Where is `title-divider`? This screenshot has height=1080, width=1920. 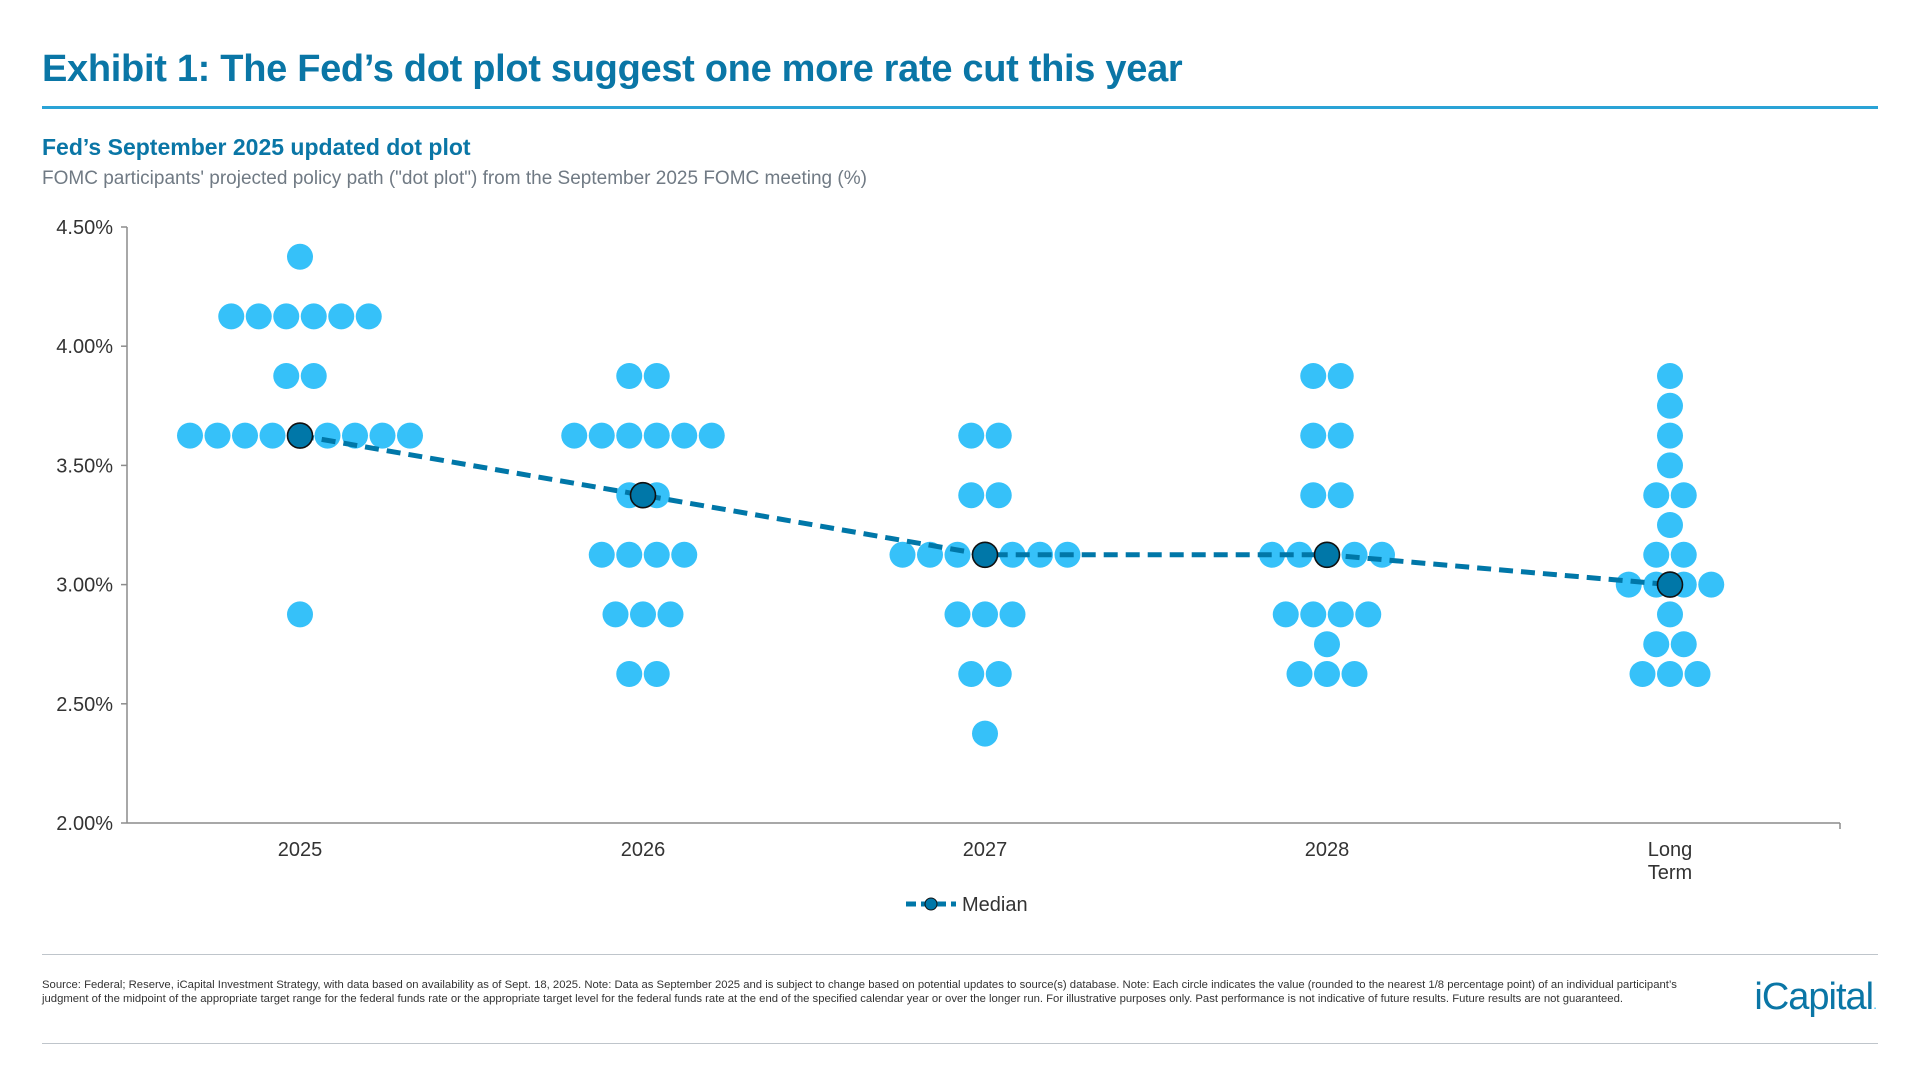 title-divider is located at coordinates (960, 107).